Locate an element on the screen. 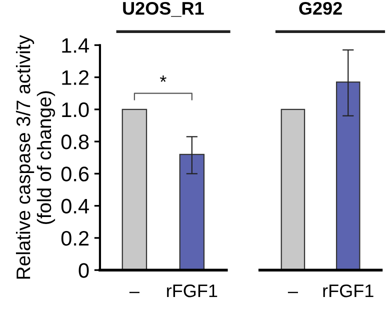 This screenshot has width=389, height=320. annotation: * is located at coordinates (163, 79).